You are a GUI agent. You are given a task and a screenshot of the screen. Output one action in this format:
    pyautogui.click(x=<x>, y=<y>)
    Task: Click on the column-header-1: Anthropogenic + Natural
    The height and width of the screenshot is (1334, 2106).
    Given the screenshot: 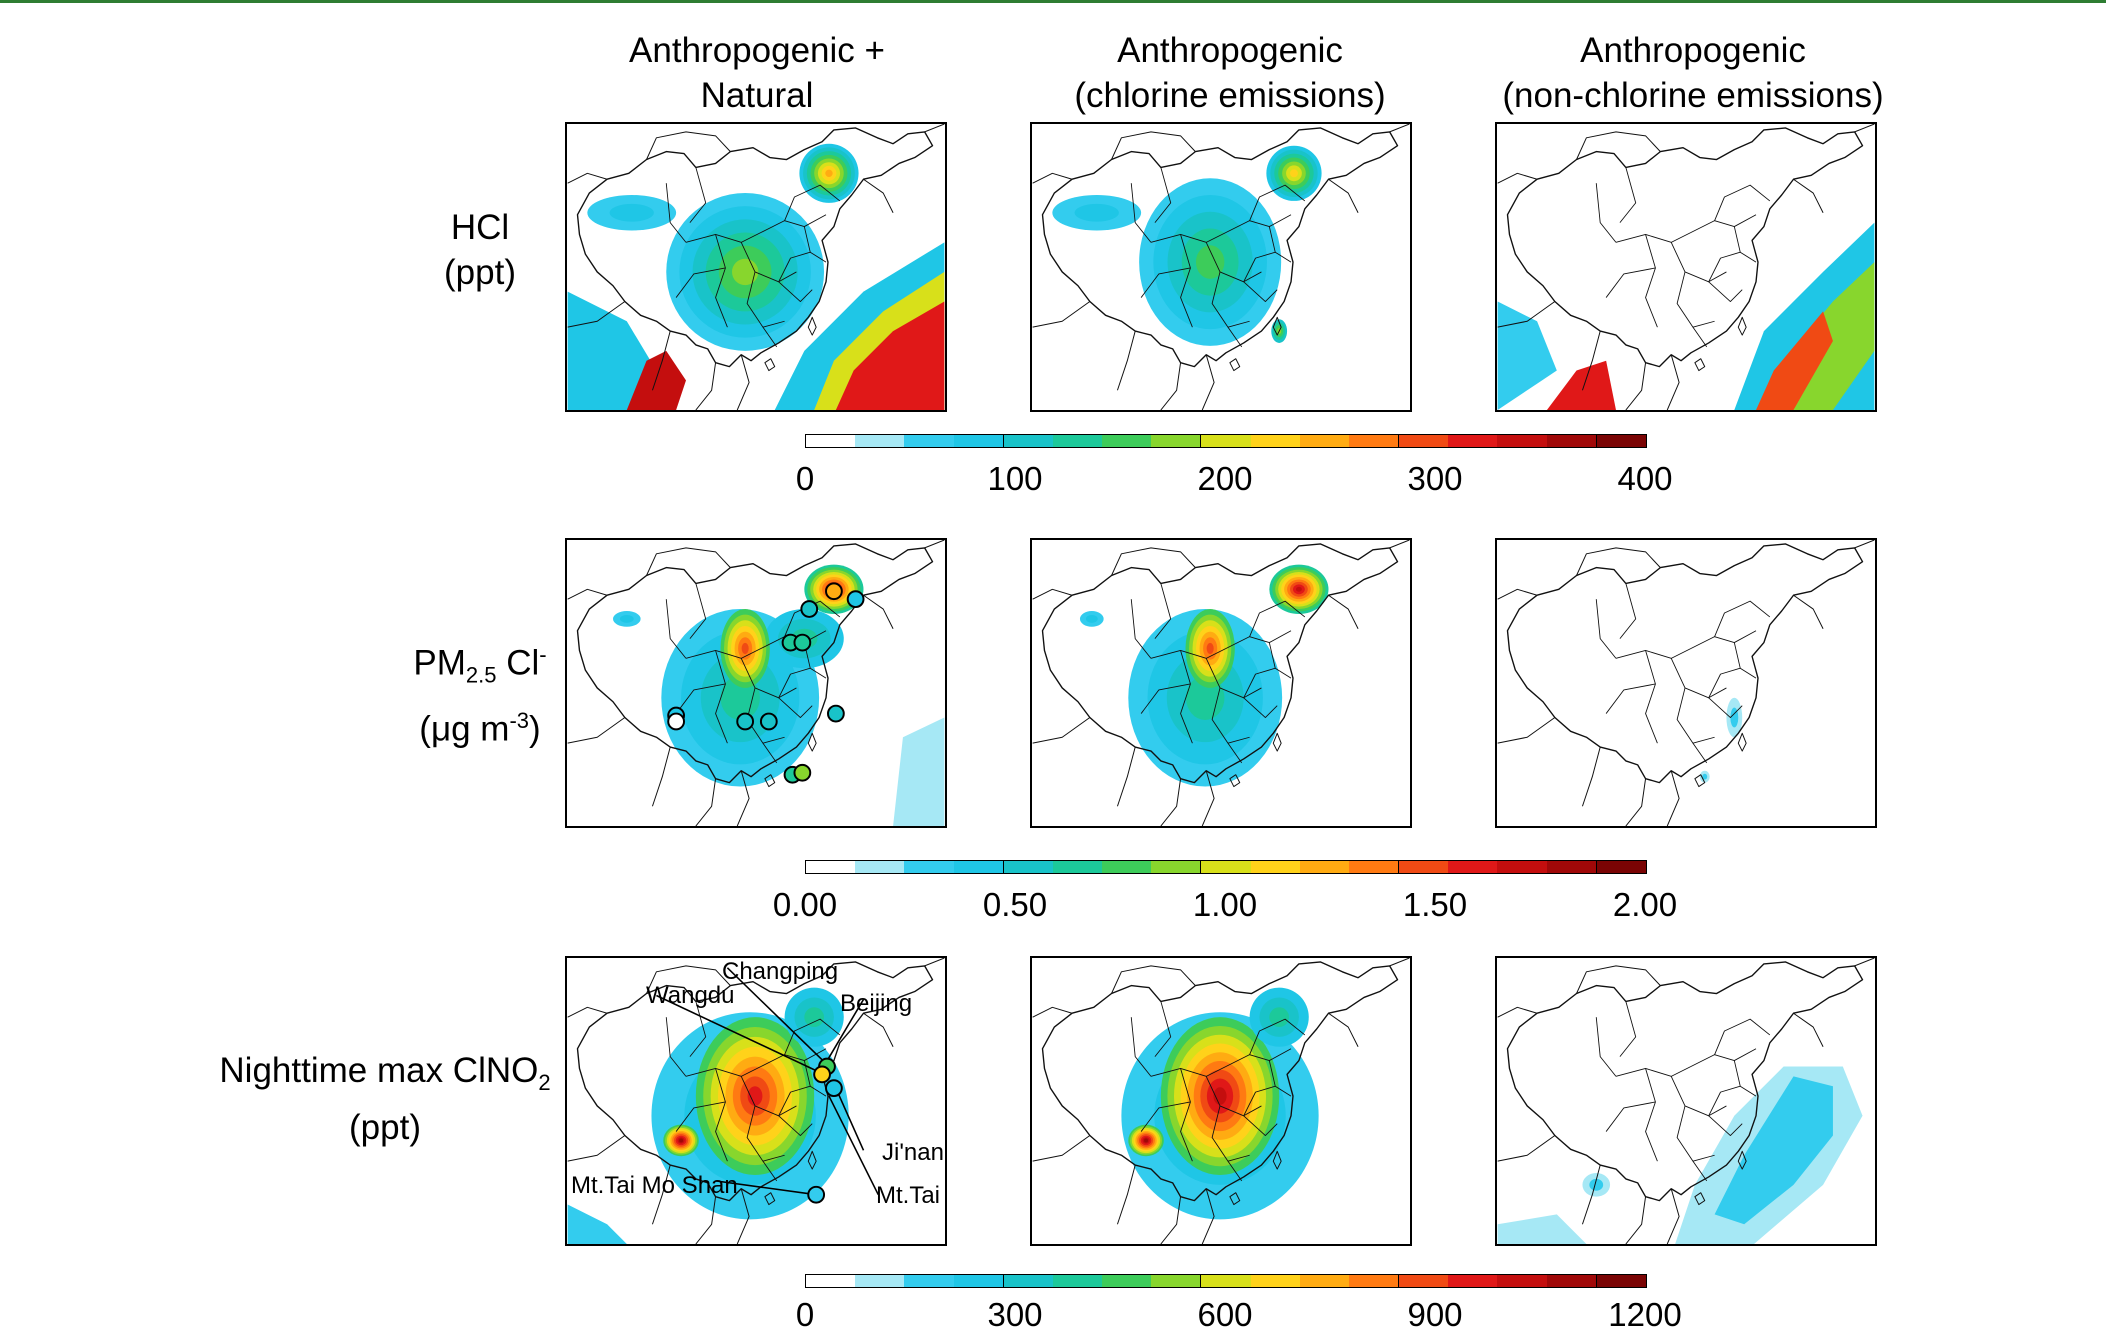 What is the action you would take?
    pyautogui.click(x=757, y=73)
    